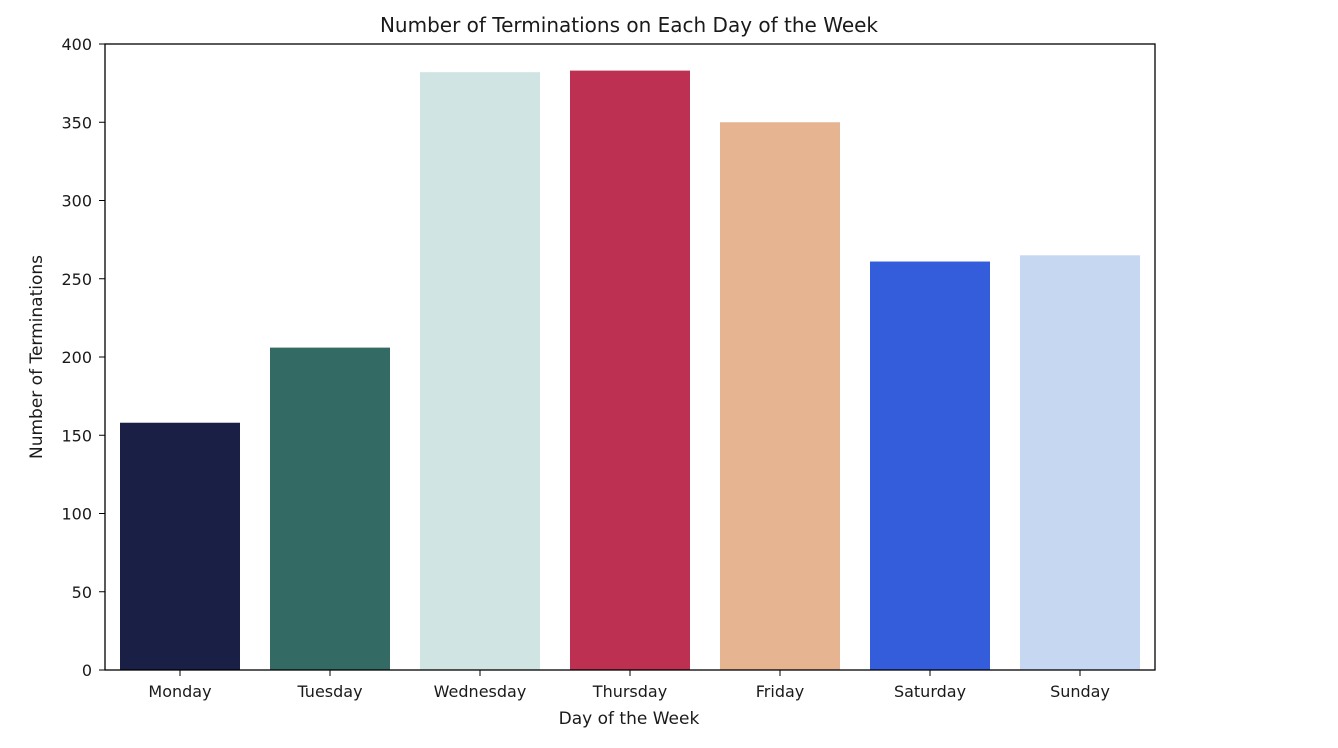 The image size is (1338, 748). I want to click on y-tick-label: 400, so click(76, 44).